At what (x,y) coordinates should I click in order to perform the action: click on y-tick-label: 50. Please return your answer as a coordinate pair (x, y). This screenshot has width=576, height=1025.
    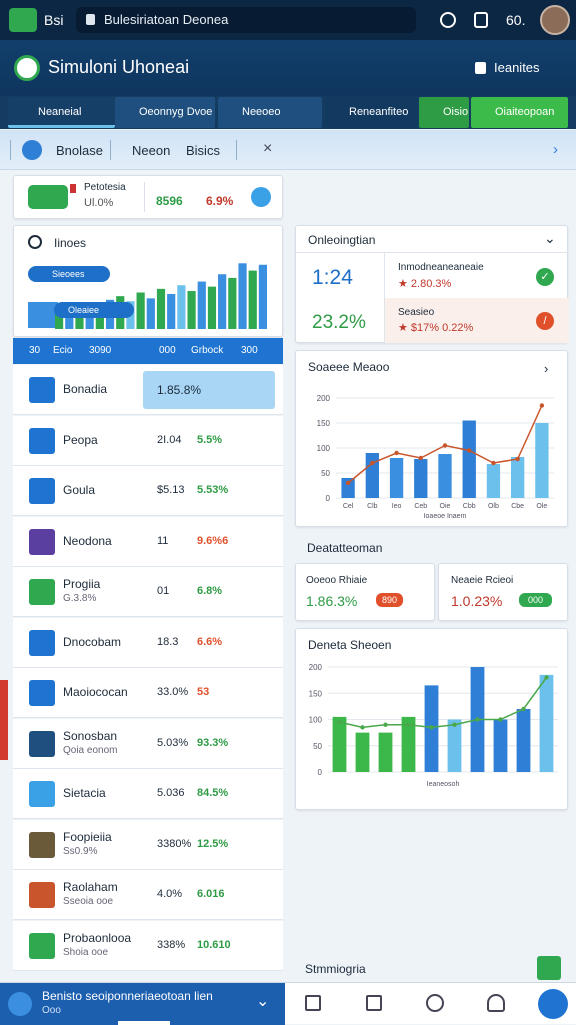
    Looking at the image, I should click on (325, 473).